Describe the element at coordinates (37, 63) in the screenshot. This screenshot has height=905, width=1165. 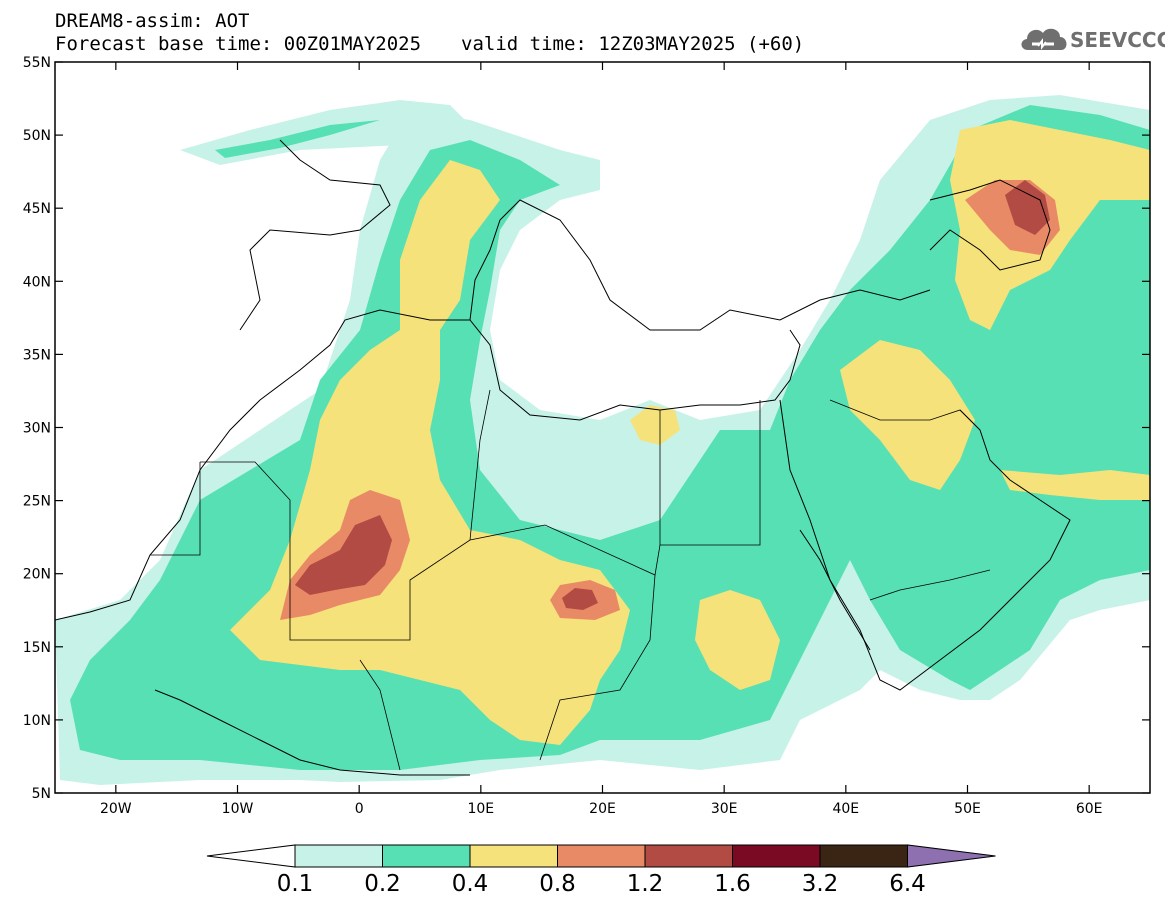
I see `lat-tick-label: 55N` at that location.